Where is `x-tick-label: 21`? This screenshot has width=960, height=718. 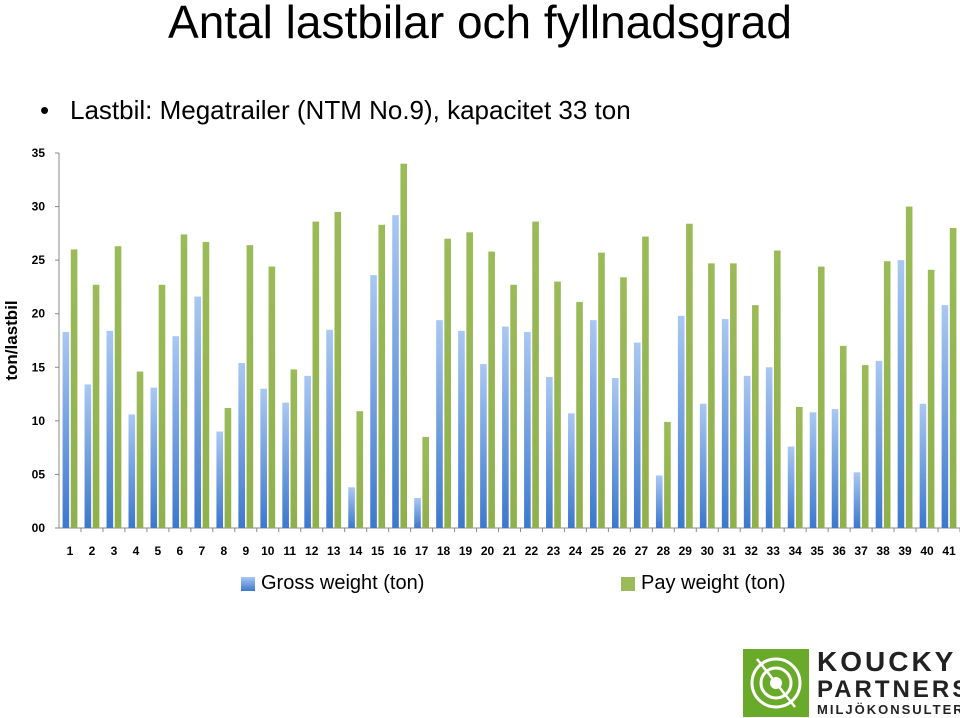 x-tick-label: 21 is located at coordinates (510, 551).